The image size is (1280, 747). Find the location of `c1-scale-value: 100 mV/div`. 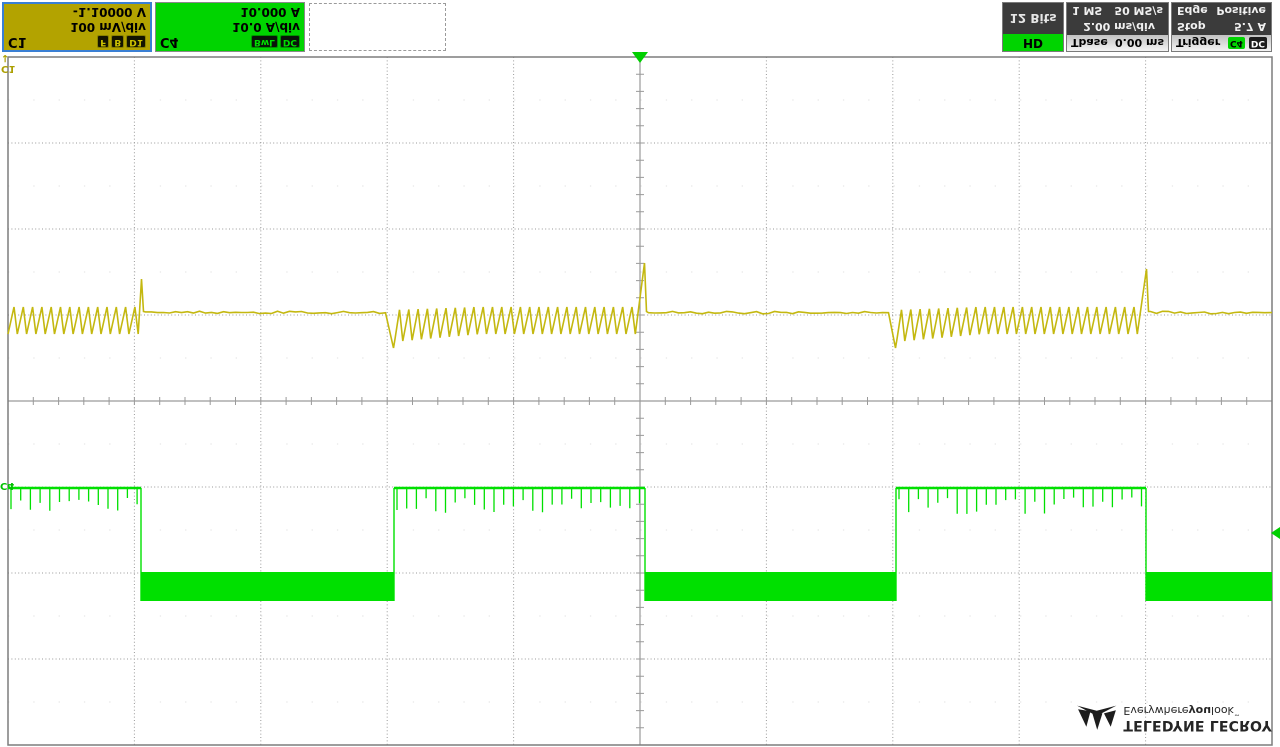

c1-scale-value: 100 mV/div is located at coordinates (108, 27).